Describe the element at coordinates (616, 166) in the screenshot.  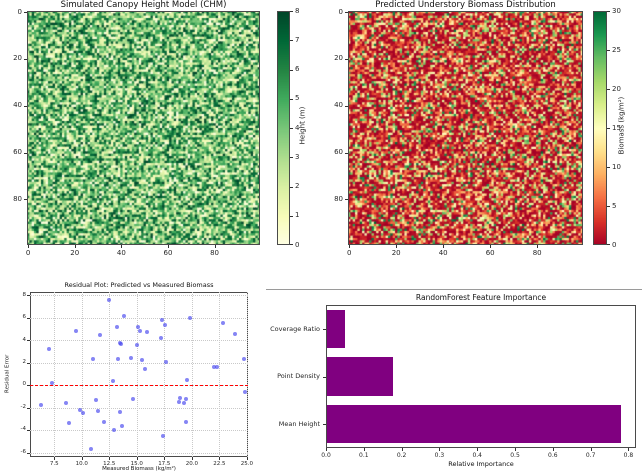
I see `biomass-cbar-tick-label: 10` at that location.